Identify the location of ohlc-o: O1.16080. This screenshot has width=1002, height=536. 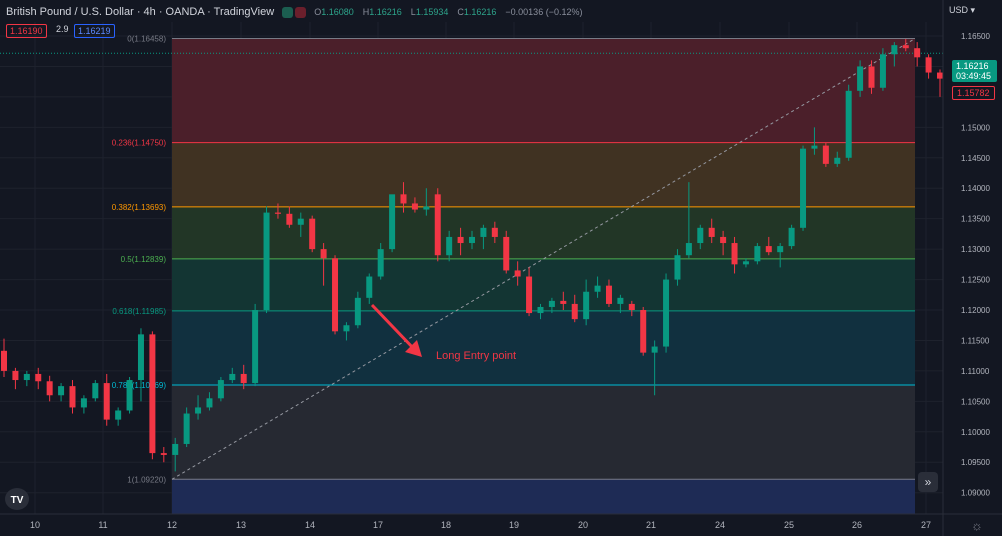
(334, 12).